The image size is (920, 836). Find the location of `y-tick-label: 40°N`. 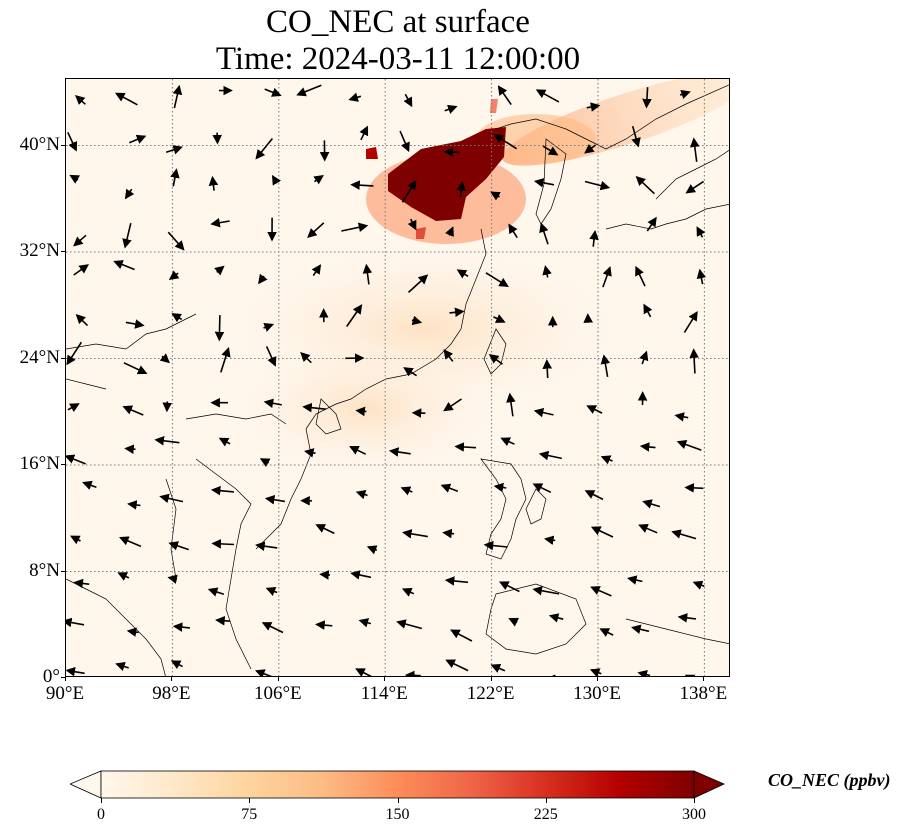

y-tick-label: 40°N is located at coordinates (39, 144).